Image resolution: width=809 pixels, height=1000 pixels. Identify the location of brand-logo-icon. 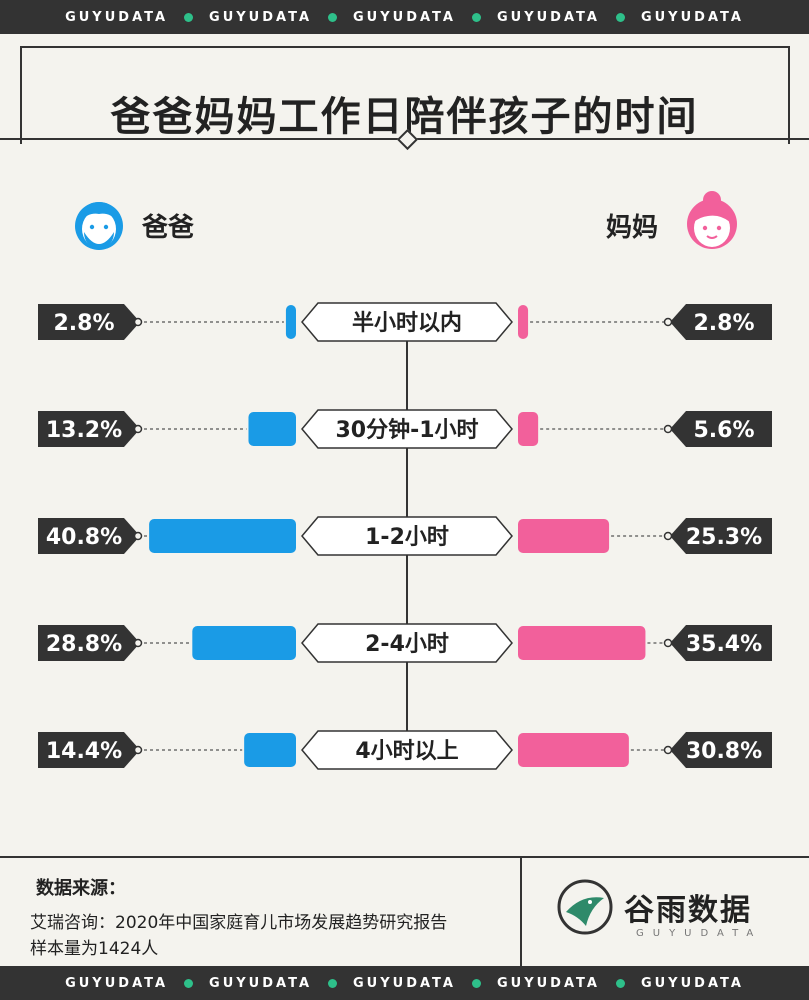
(585, 907).